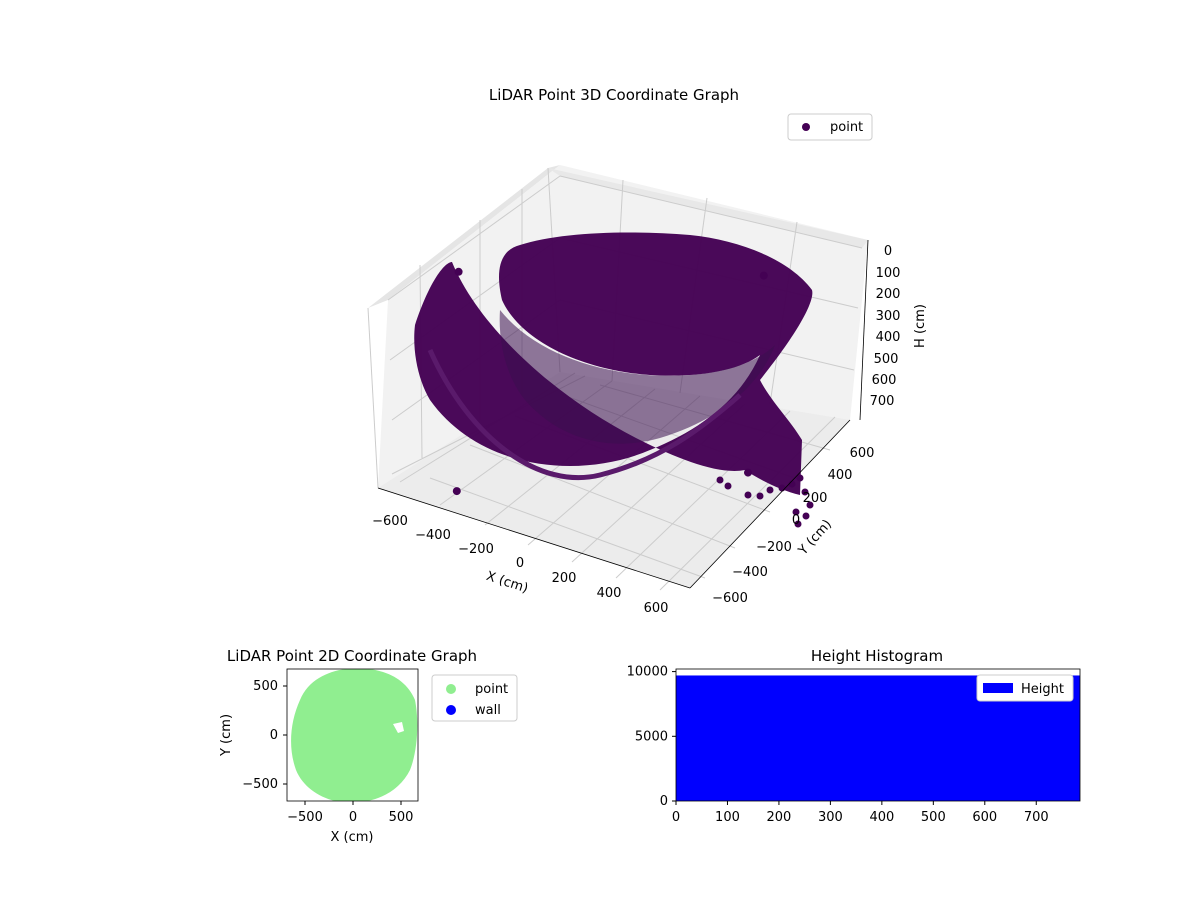  Describe the element at coordinates (882, 401) in the screenshot. I see `z-tick-label: 700` at that location.